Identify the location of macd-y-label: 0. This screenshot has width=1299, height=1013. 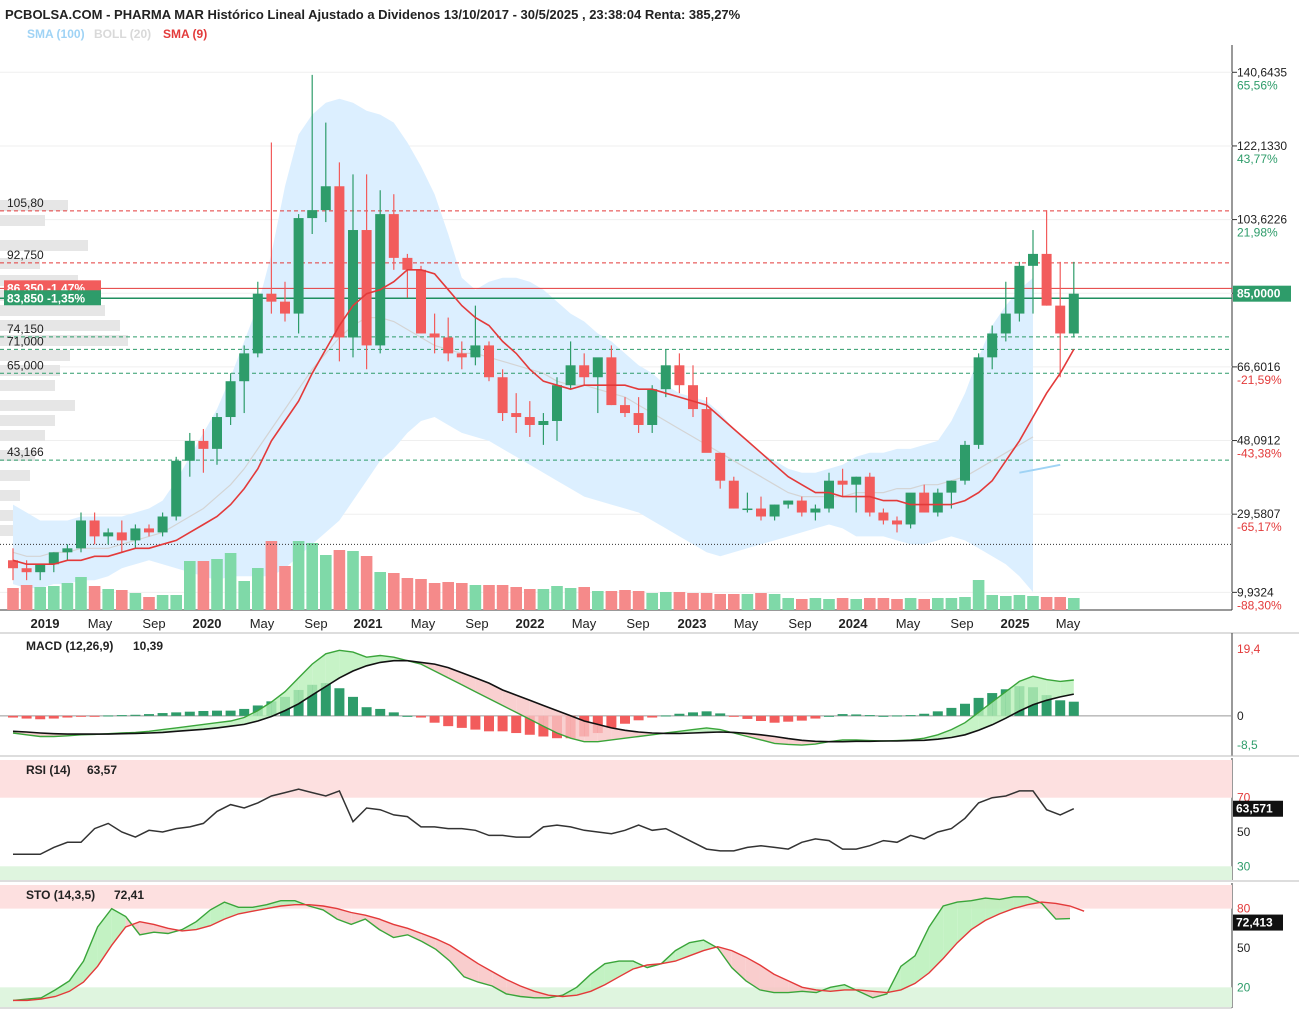
(1240, 716).